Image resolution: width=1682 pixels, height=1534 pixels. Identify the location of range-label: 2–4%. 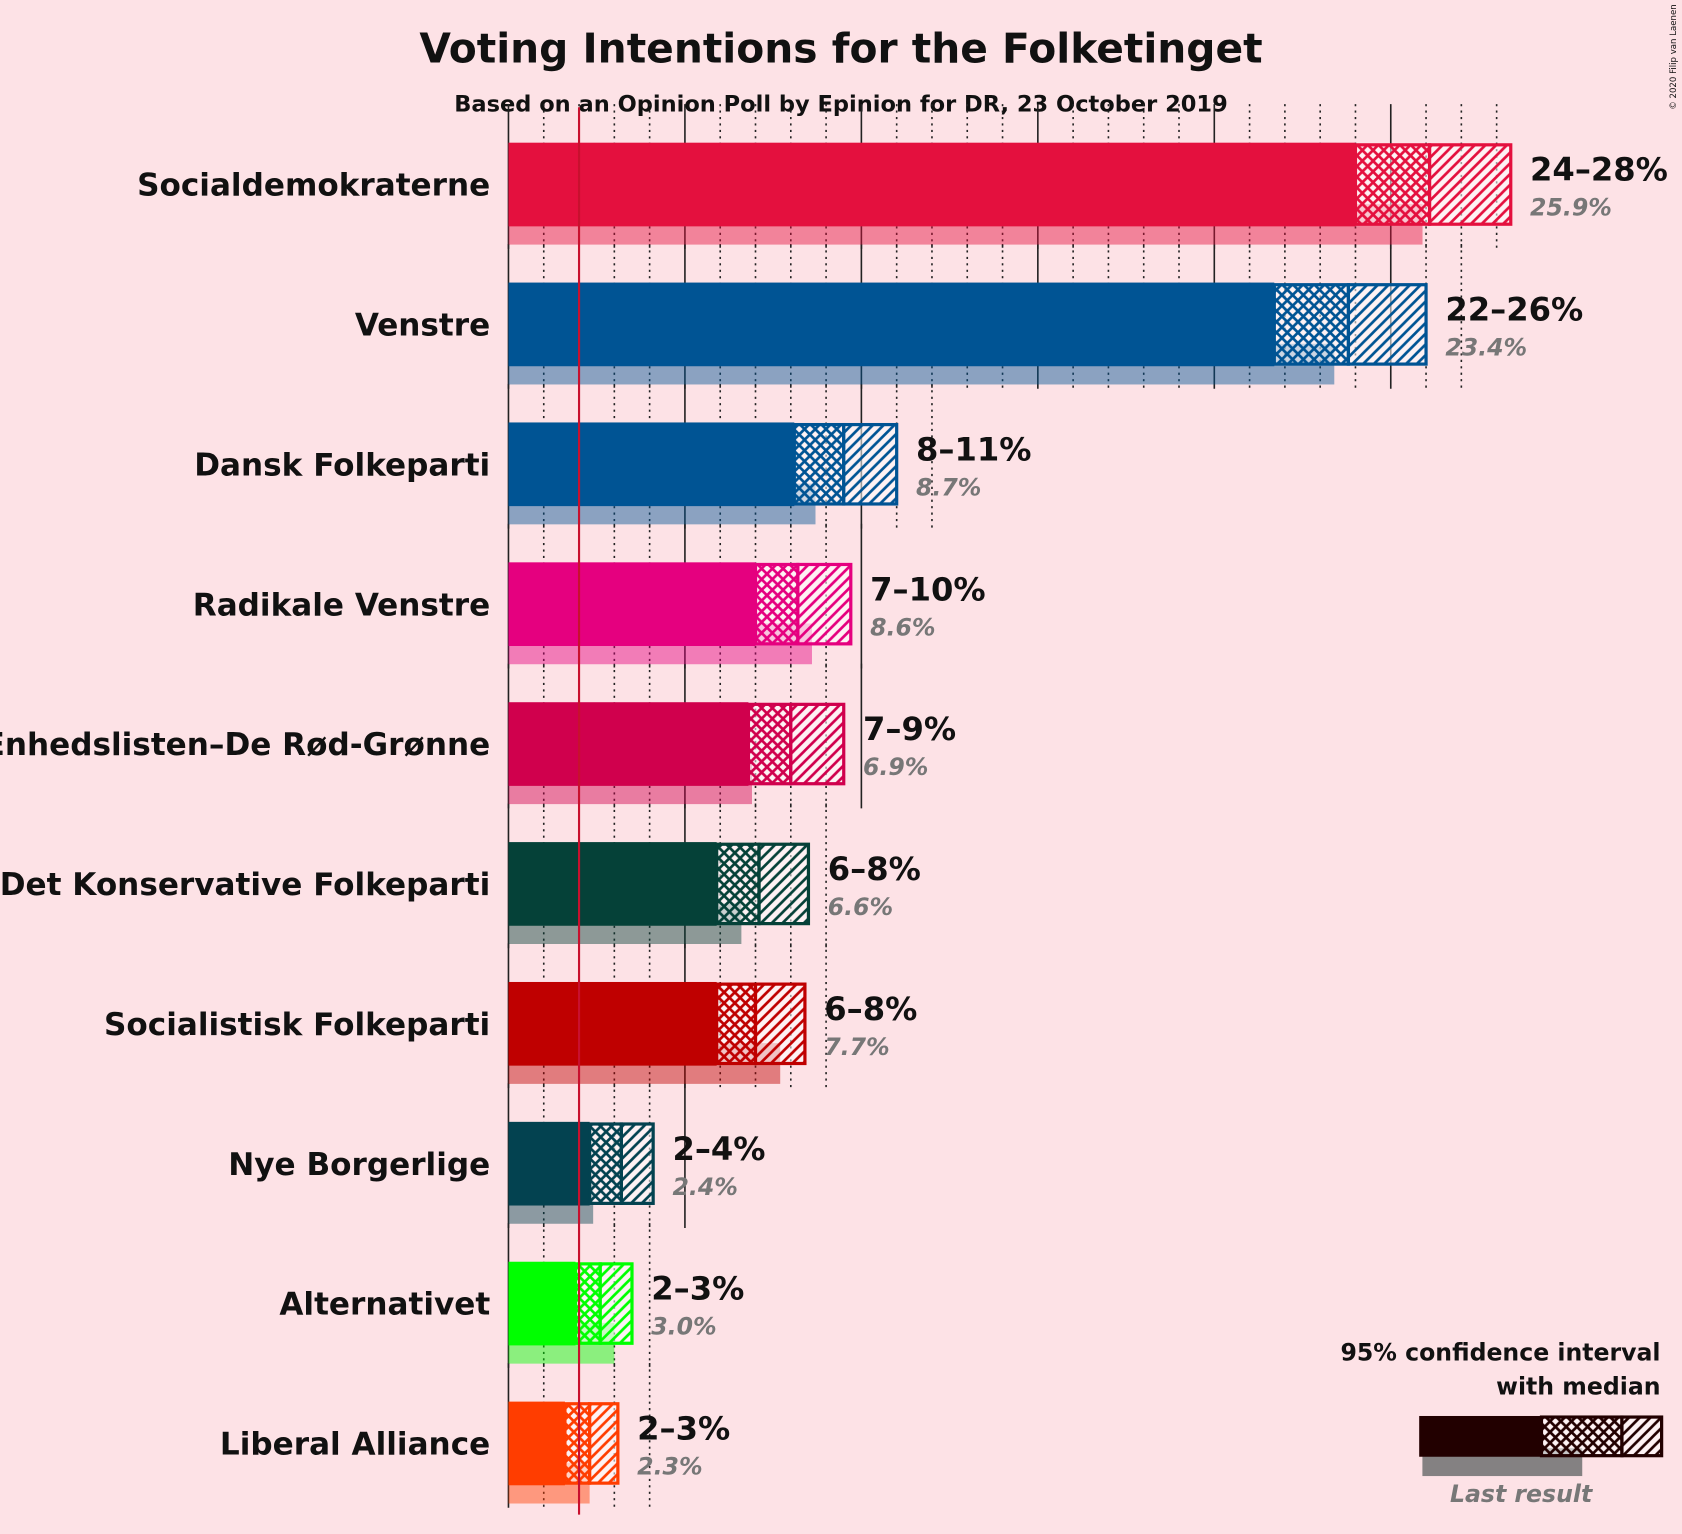
(718, 1149).